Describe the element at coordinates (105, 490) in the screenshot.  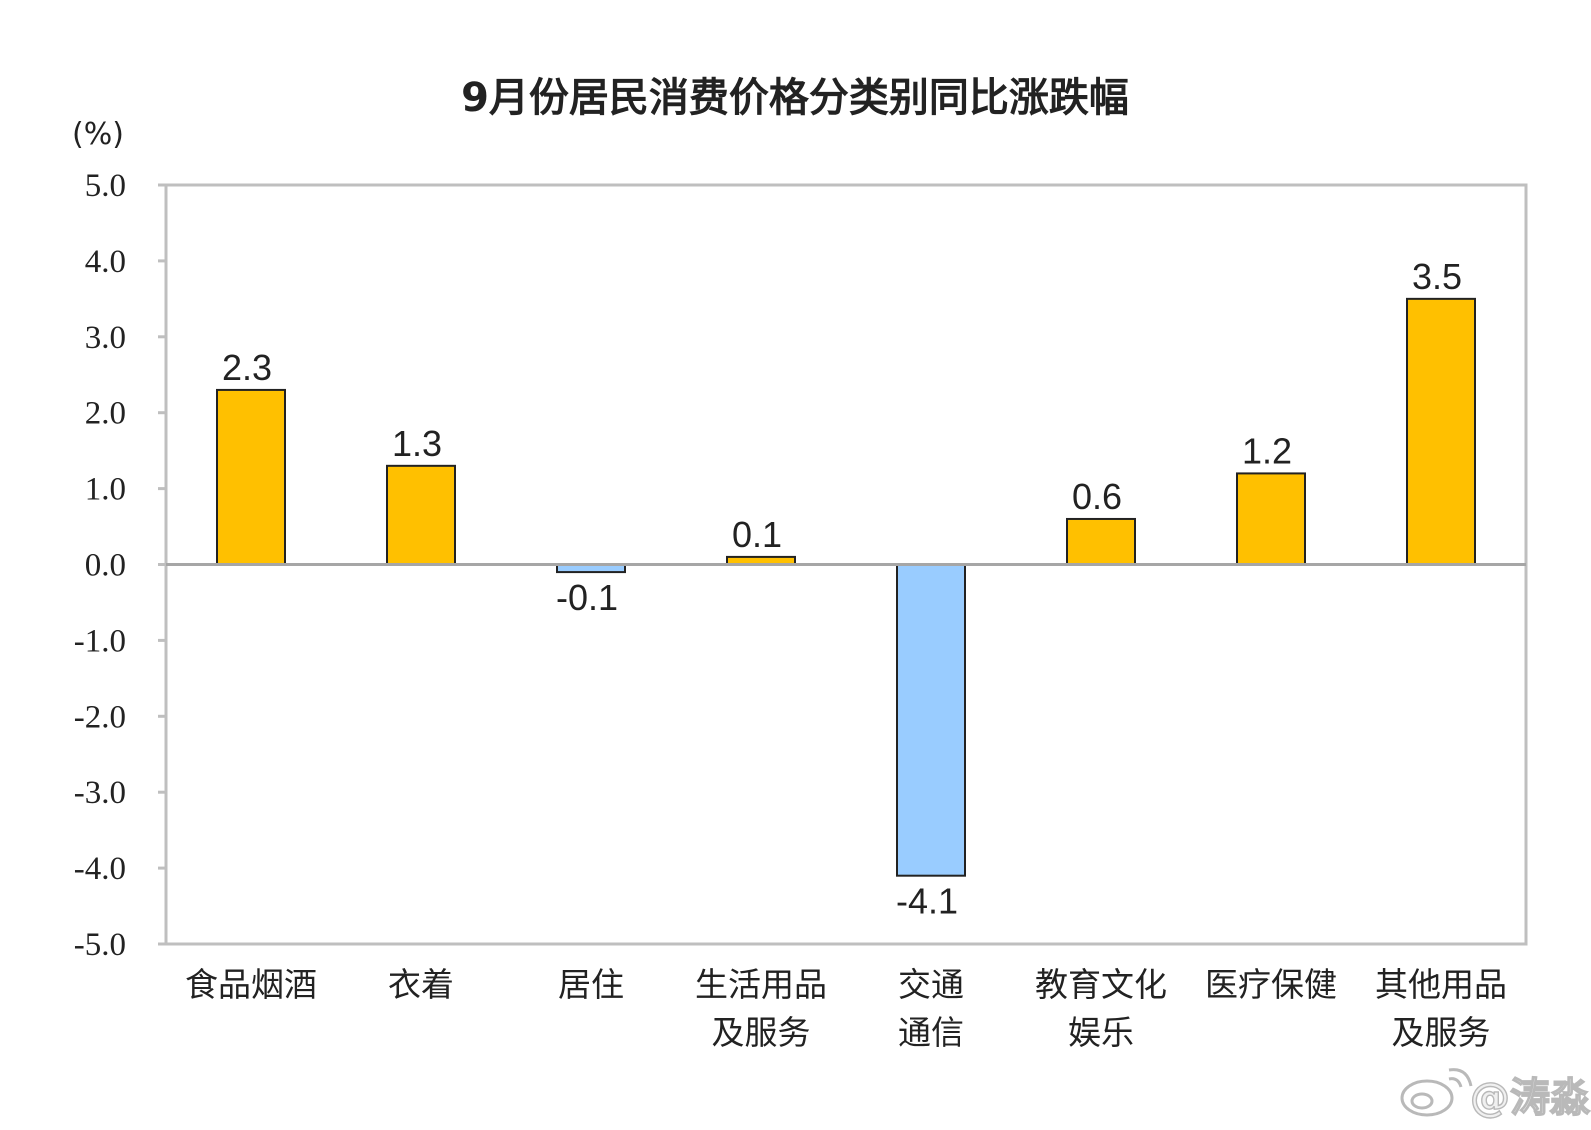
I see `y-tick-label: 1.0` at that location.